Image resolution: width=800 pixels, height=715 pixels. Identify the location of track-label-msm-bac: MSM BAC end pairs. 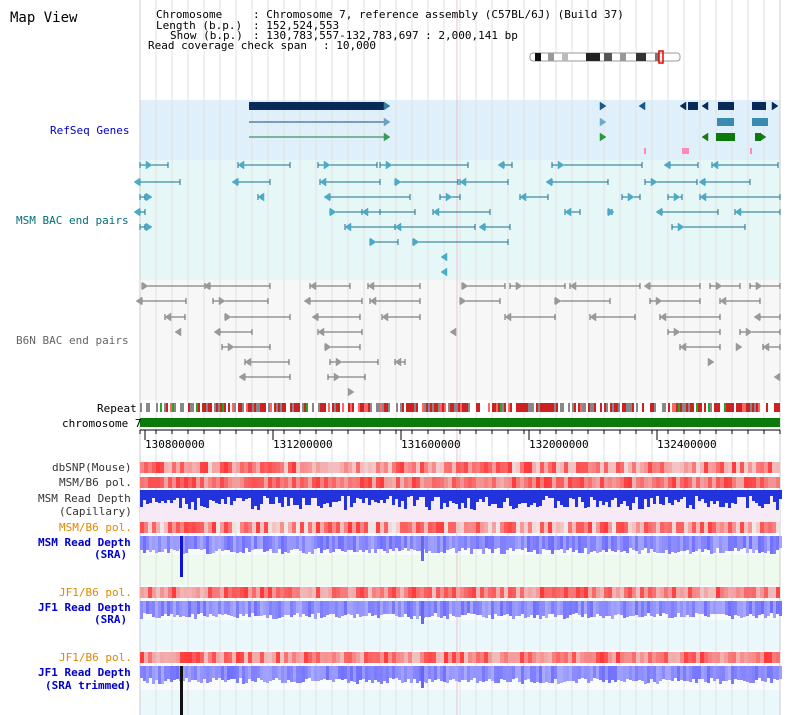
(72, 220).